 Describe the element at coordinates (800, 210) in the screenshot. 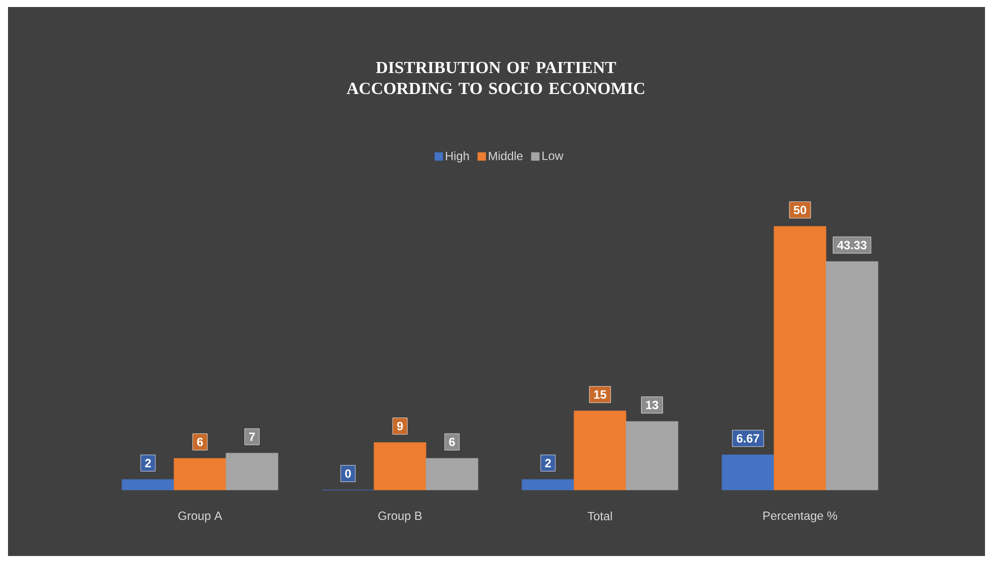

I see `data-label: 50` at that location.